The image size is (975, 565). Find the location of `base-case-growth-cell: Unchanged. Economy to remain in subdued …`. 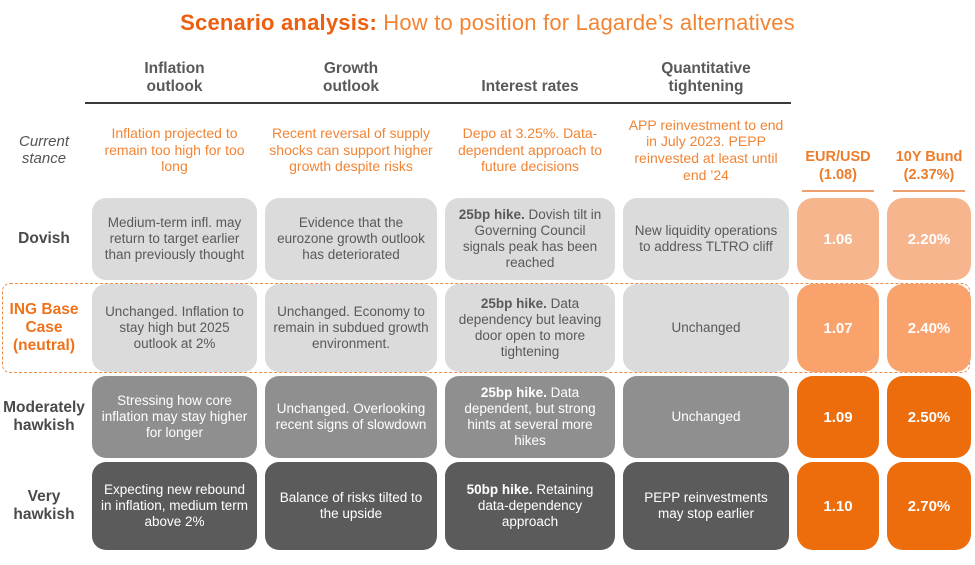

base-case-growth-cell: Unchanged. Economy to remain in subdued … is located at coordinates (351, 328).